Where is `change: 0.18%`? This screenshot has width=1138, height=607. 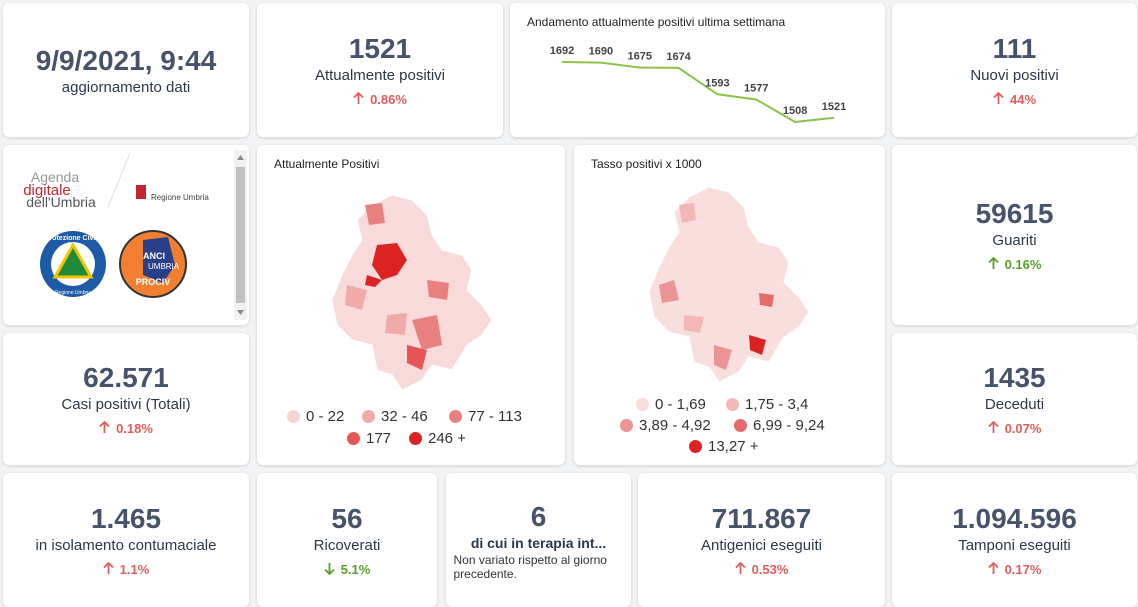 change: 0.18% is located at coordinates (126, 428).